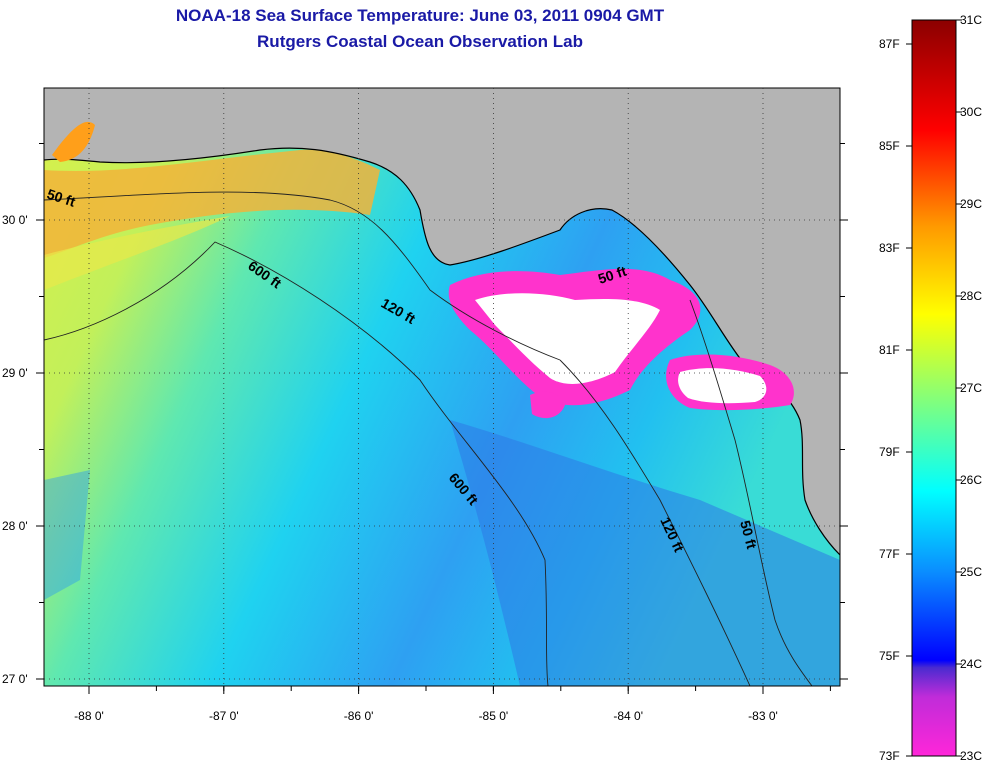 The height and width of the screenshot is (770, 992). Describe the element at coordinates (763, 716) in the screenshot. I see `lon-tick-label: -83 0'` at that location.